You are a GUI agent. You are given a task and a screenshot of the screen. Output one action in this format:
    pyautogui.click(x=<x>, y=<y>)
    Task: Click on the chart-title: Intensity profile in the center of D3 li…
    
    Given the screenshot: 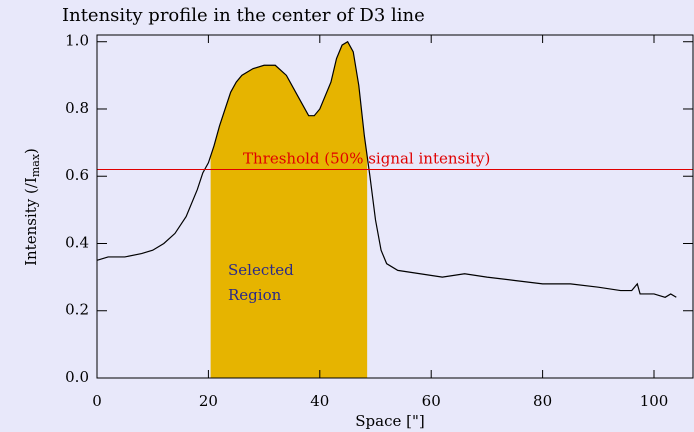 What is the action you would take?
    pyautogui.click(x=243, y=15)
    